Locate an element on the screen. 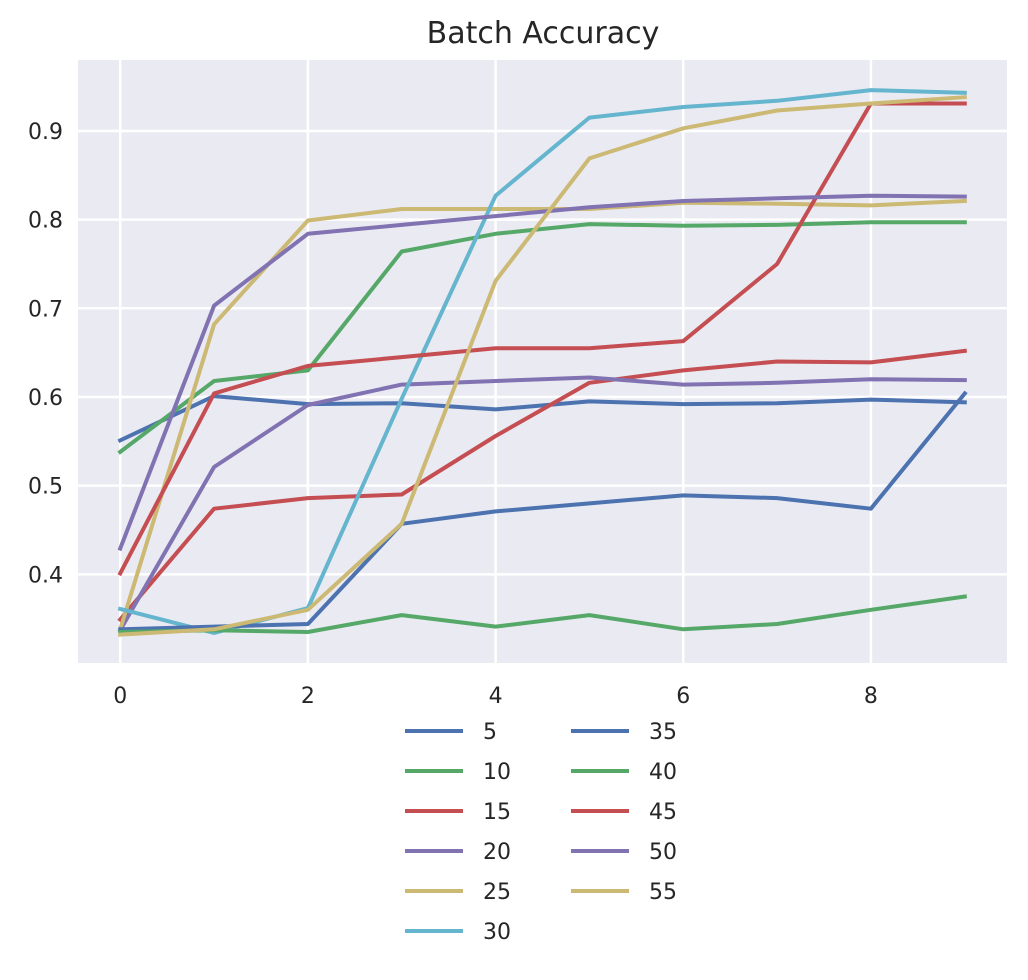  y-tick-label: 0.8 is located at coordinates (45, 221).